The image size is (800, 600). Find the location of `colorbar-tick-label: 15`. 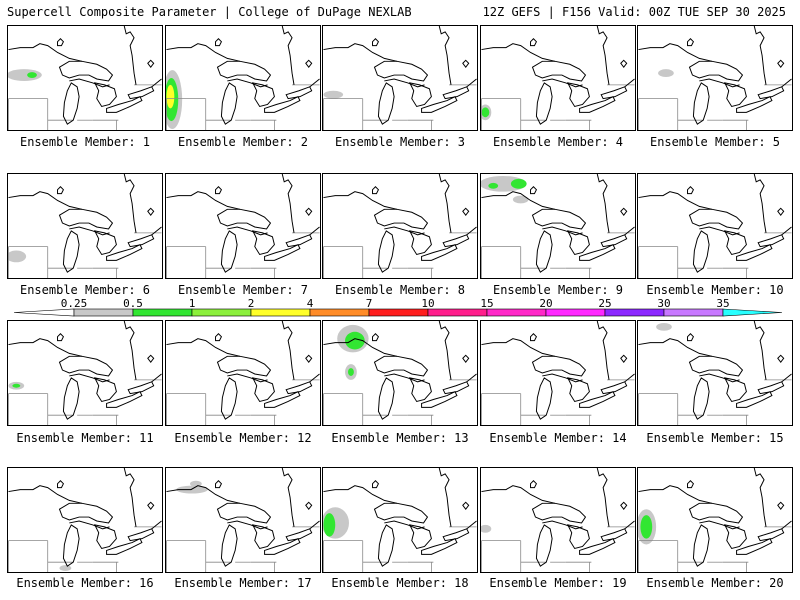

colorbar-tick-label: 15 is located at coordinates (486, 303).